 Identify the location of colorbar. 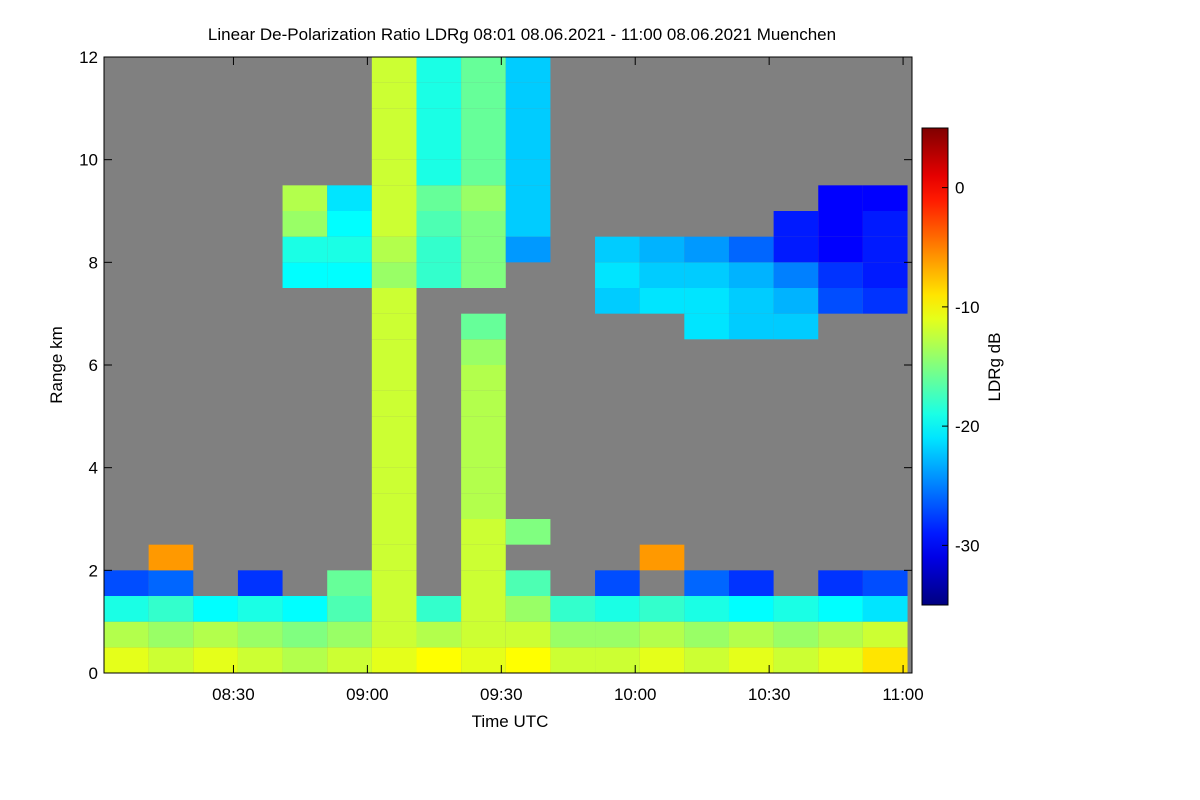
(935, 366).